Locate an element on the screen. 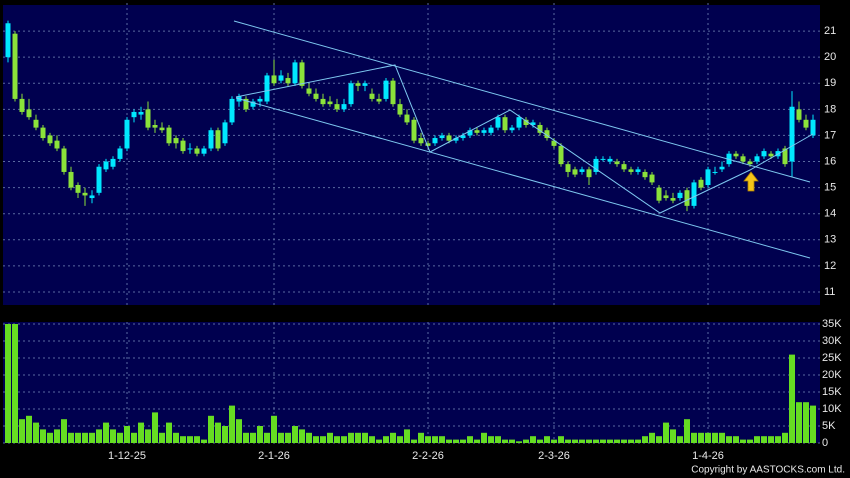  y-tick-label: 25K is located at coordinates (832, 358).